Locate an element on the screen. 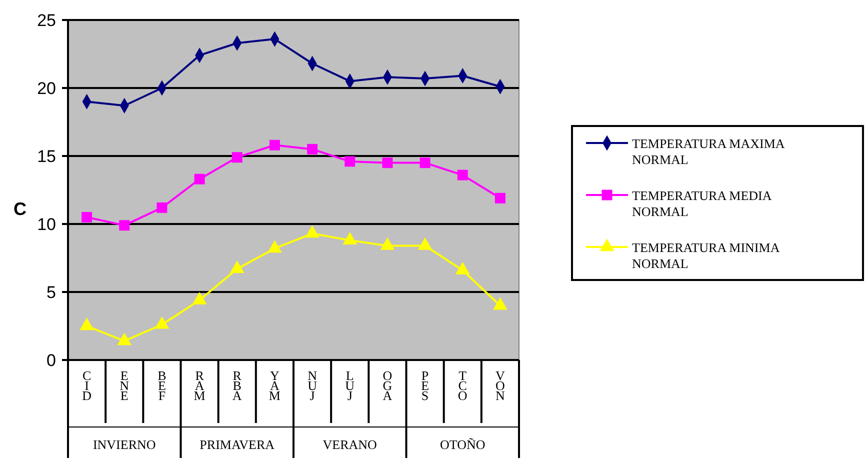 The height and width of the screenshot is (459, 865). x-tick-label: CID is located at coordinates (87, 385).